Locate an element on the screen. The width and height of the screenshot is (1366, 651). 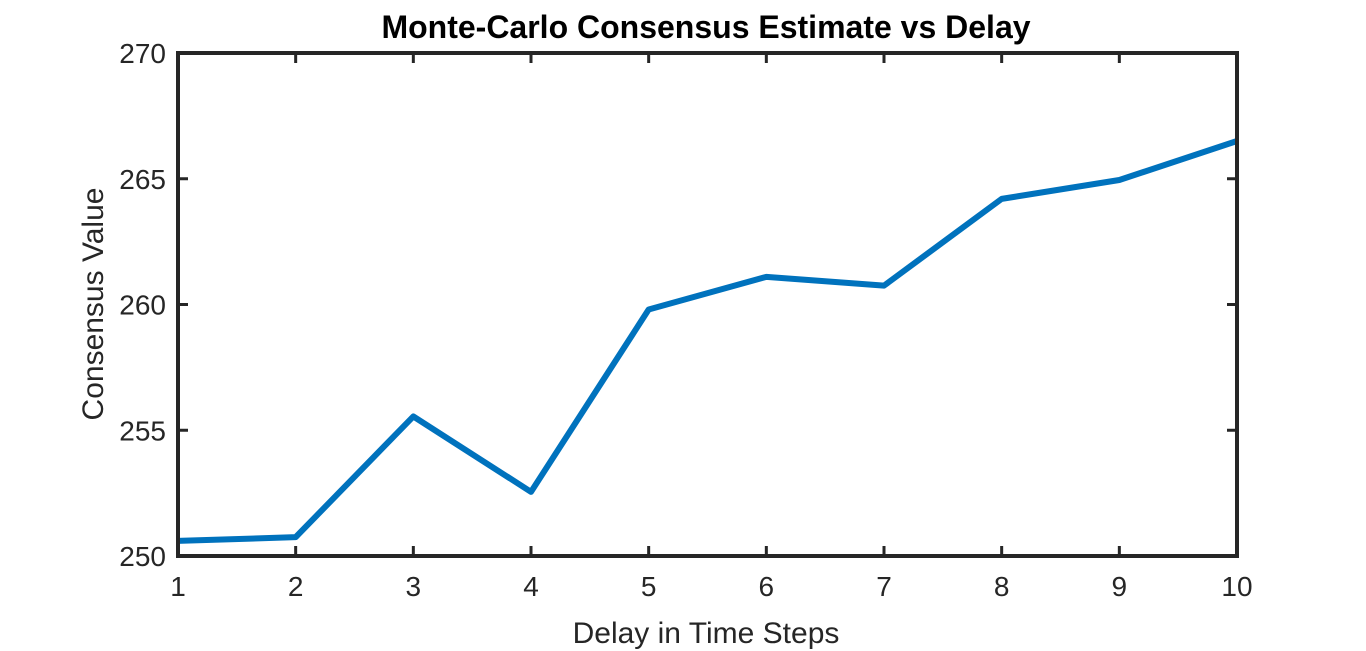
x-tick-label: 1 is located at coordinates (178, 586).